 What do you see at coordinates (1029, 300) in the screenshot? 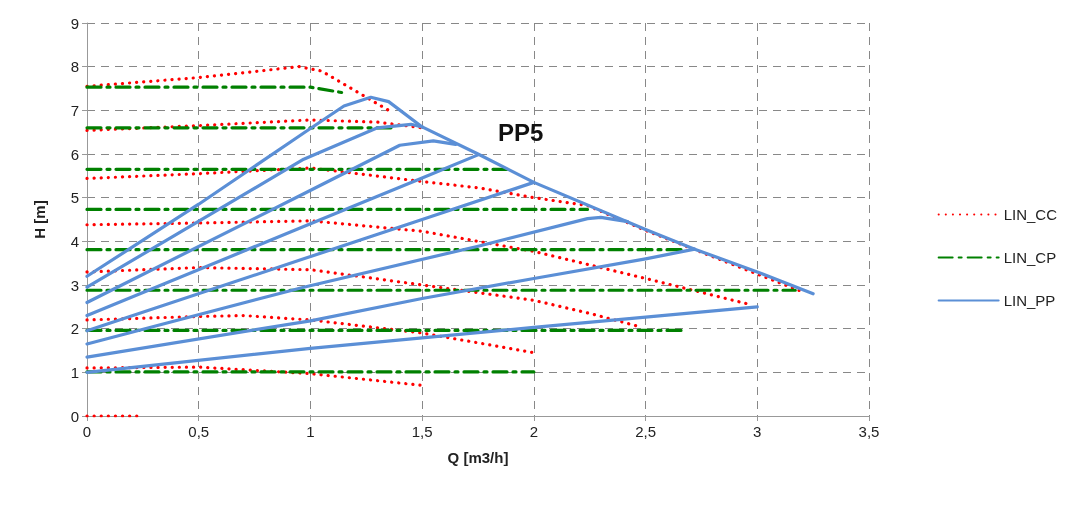
I see `legend-label: LIN_PP` at bounding box center [1029, 300].